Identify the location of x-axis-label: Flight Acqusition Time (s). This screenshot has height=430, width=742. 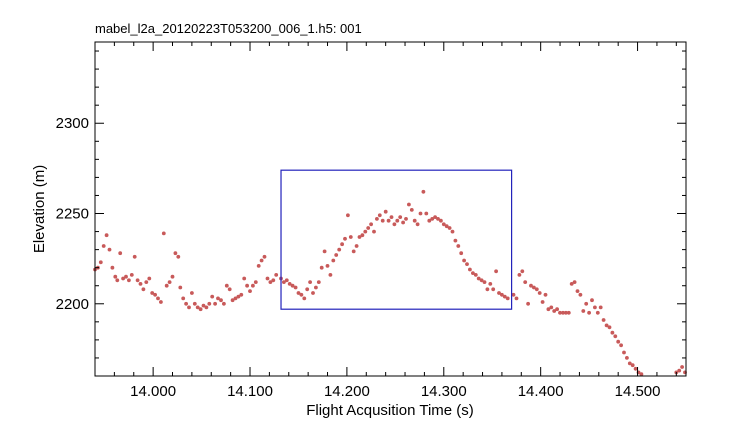
(390, 410).